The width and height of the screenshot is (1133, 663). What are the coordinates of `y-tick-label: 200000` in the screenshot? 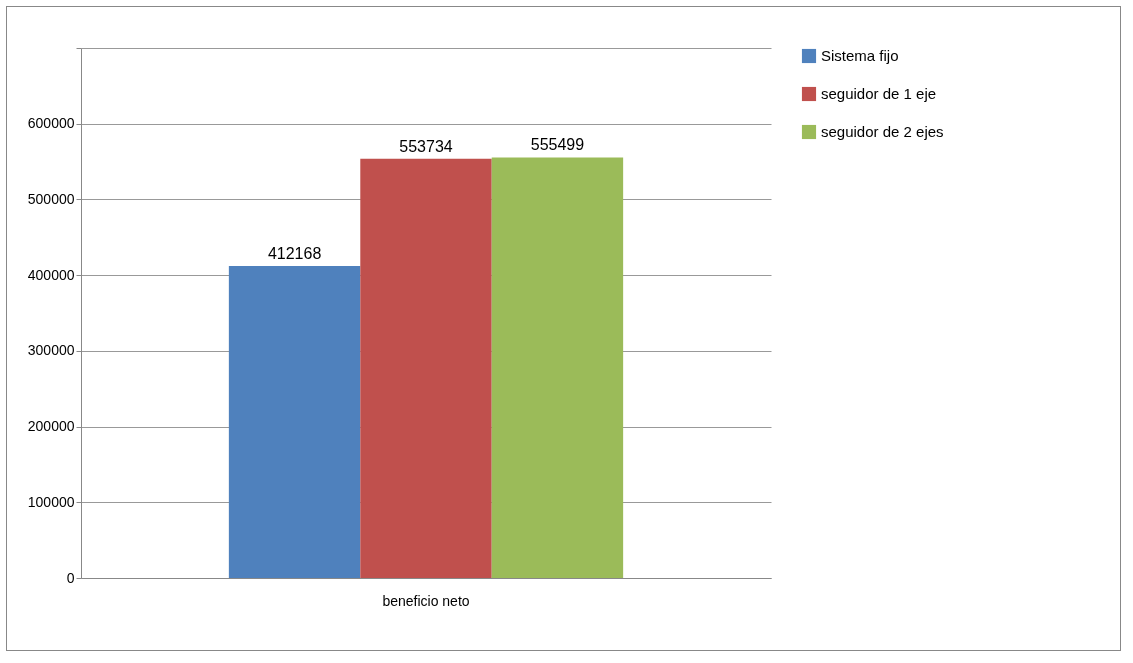 It's located at (51, 426).